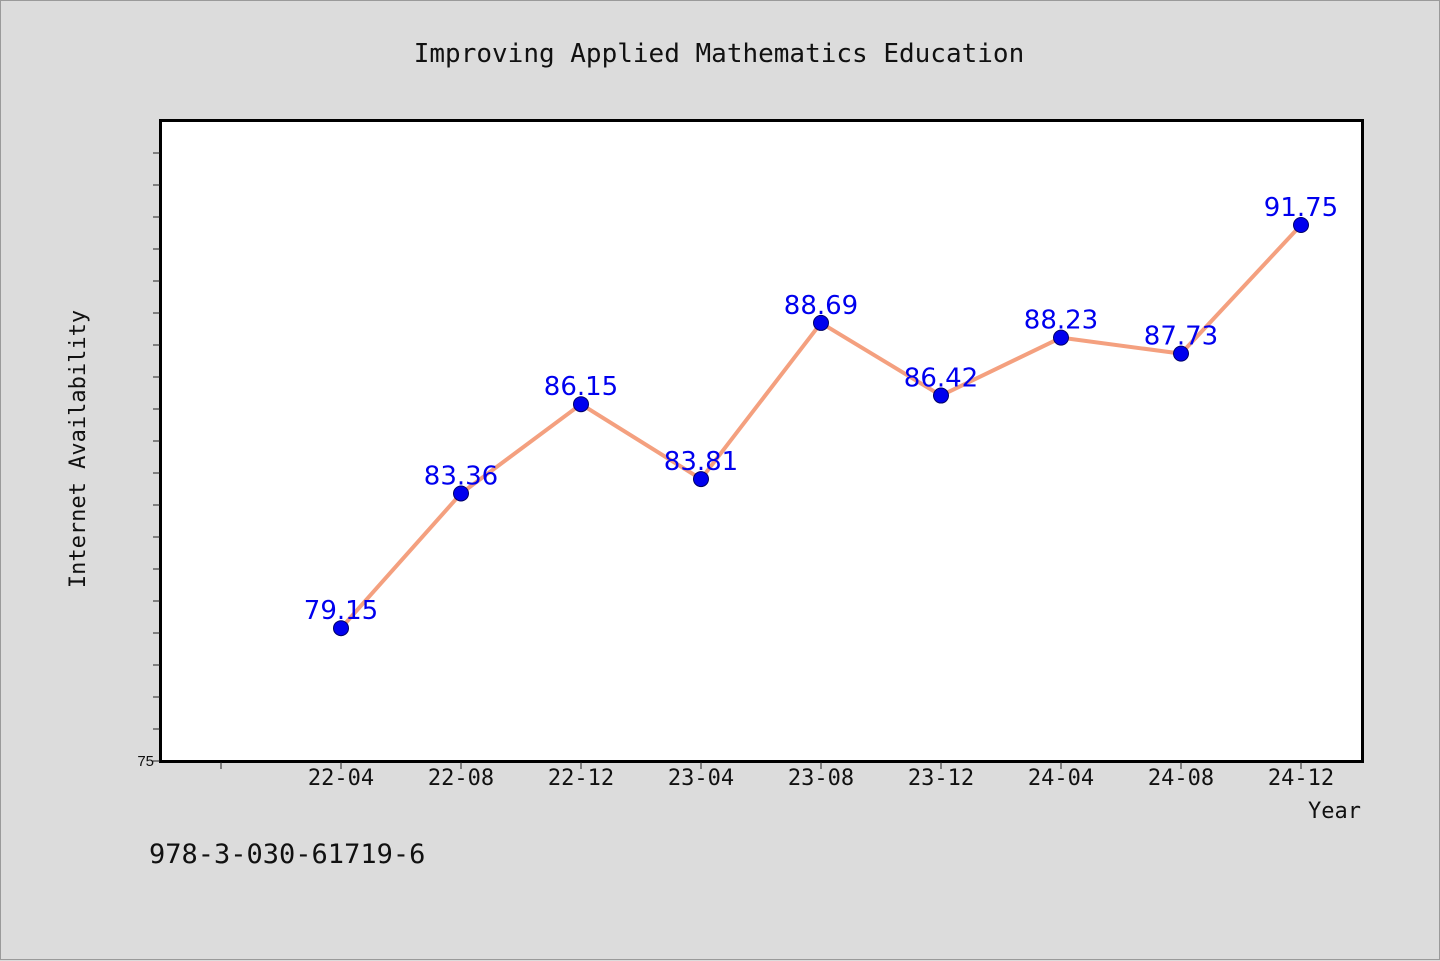  What do you see at coordinates (148, 461) in the screenshot?
I see `y-axis-ticks: 75` at bounding box center [148, 461].